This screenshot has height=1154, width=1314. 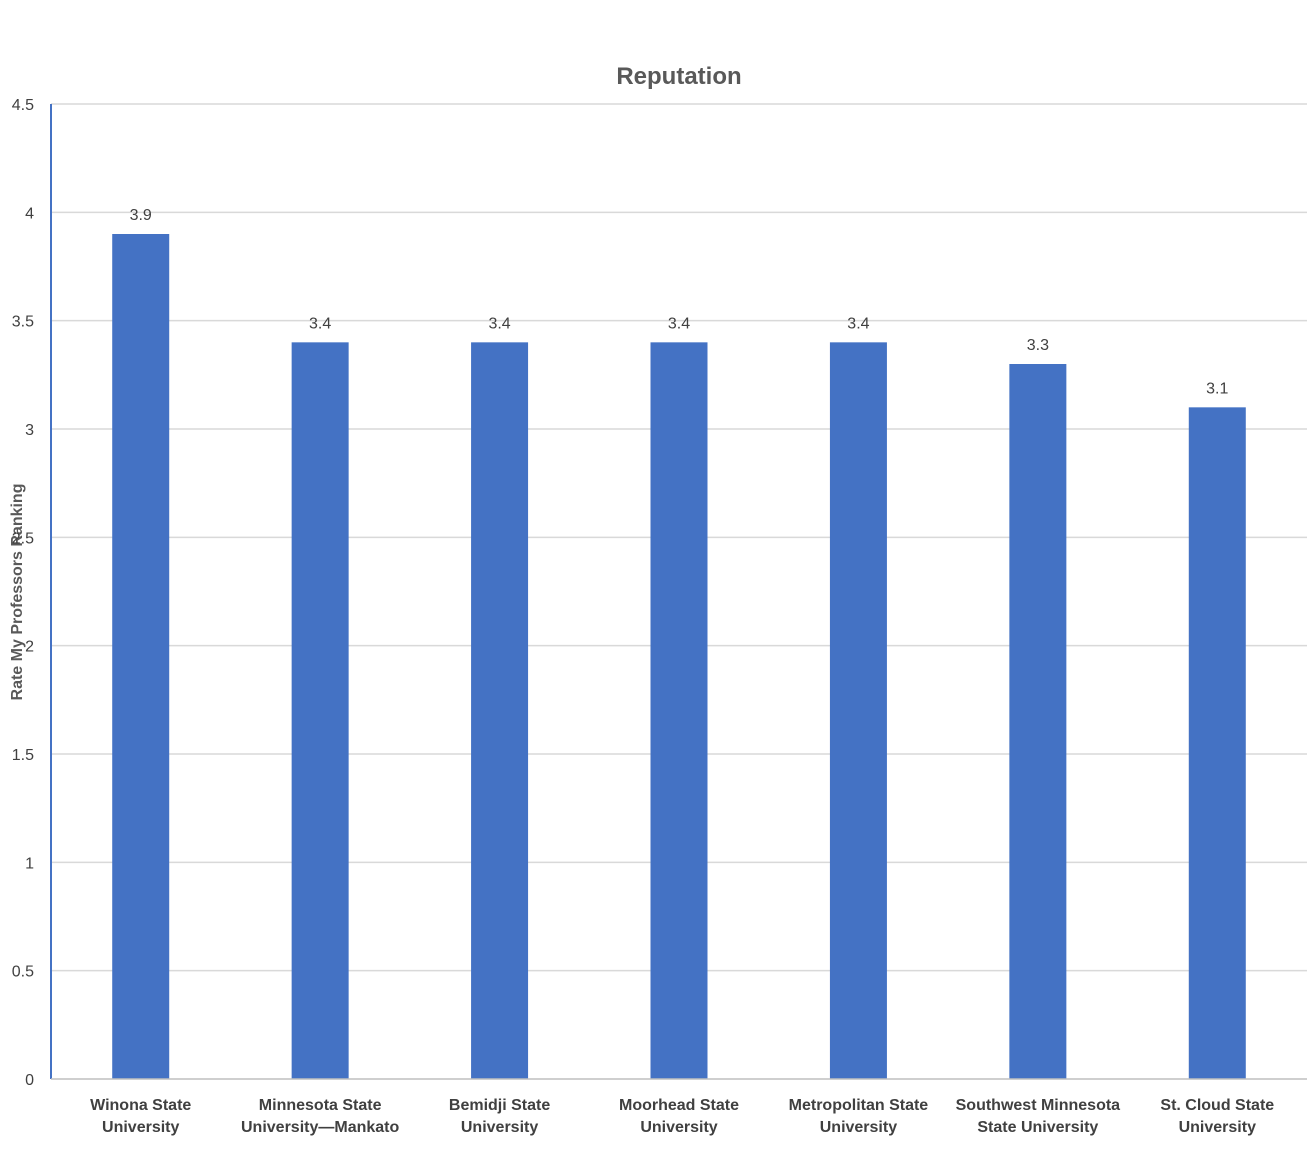 What do you see at coordinates (320, 1127) in the screenshot?
I see `x-tick-label: University—Mankato` at bounding box center [320, 1127].